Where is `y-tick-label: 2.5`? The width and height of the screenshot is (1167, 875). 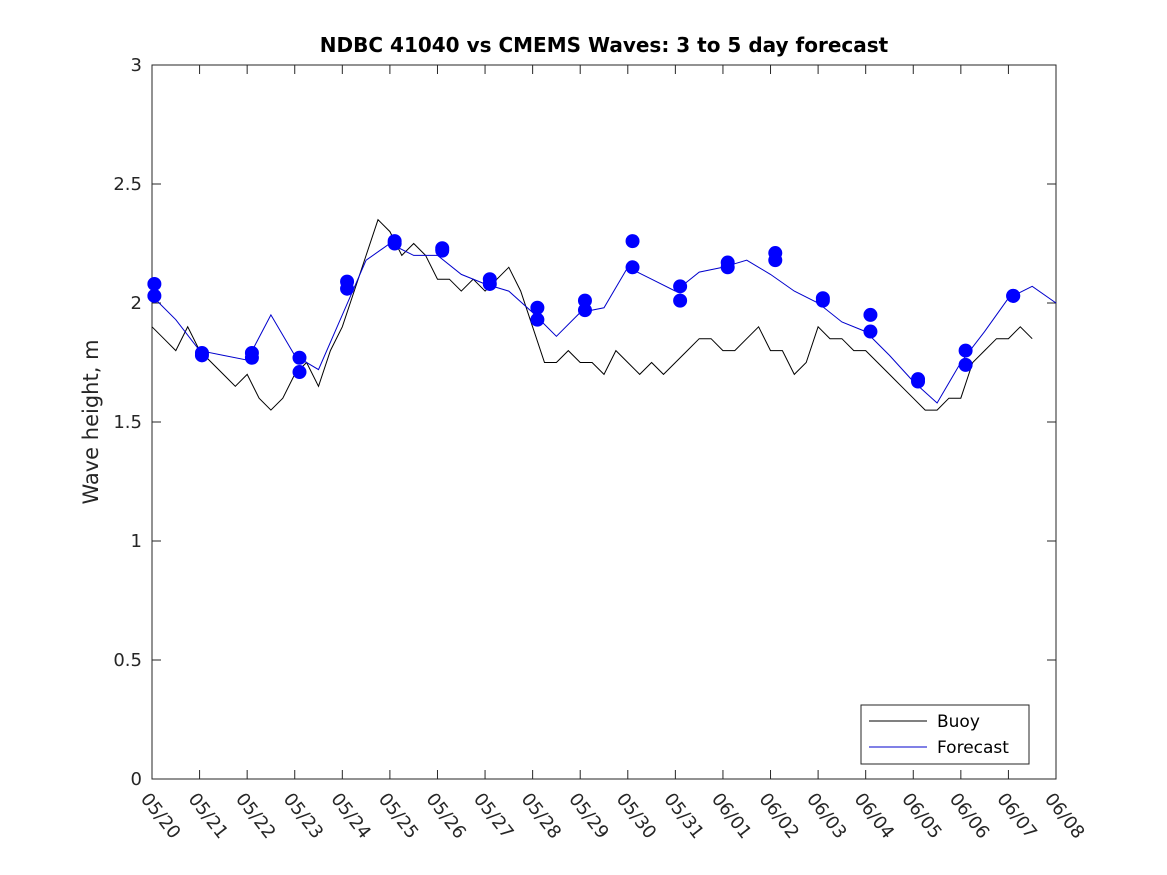
y-tick-label: 2.5 is located at coordinates (127, 184).